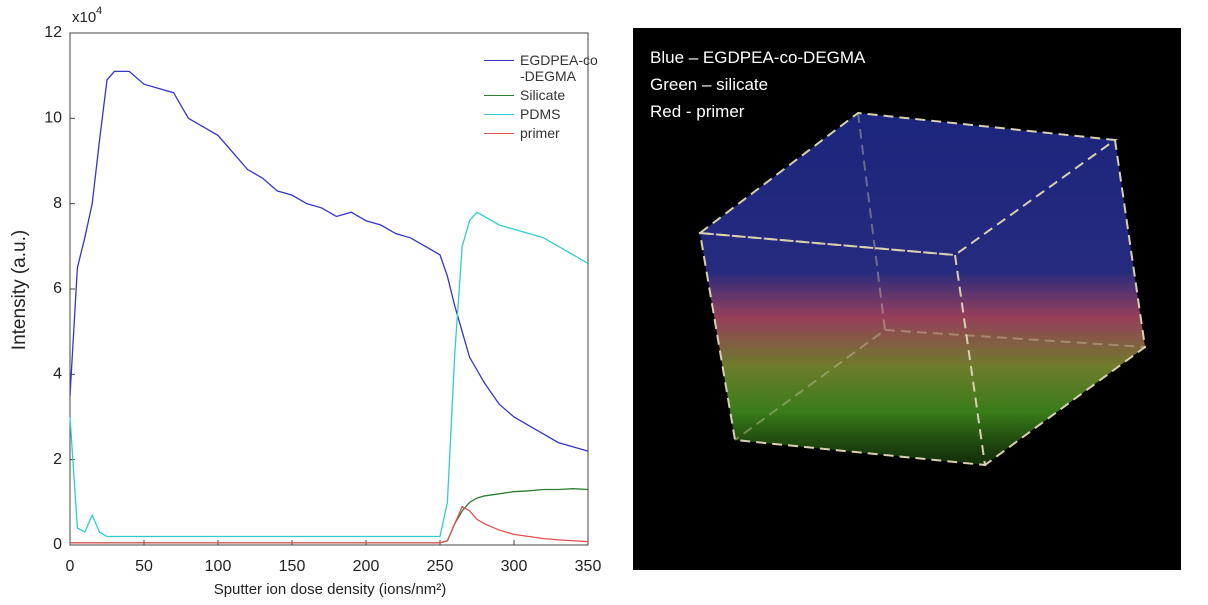  I want to click on y-tick-label: 6, so click(57, 288).